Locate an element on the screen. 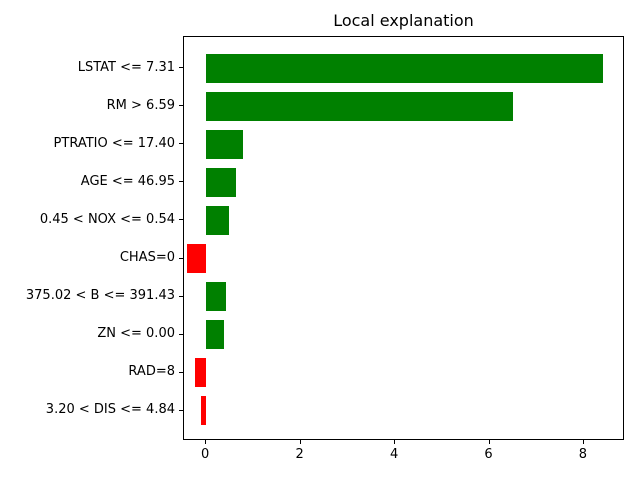 The image size is (640, 480). y-tick-label: AGE <= 46.95 is located at coordinates (127, 181).